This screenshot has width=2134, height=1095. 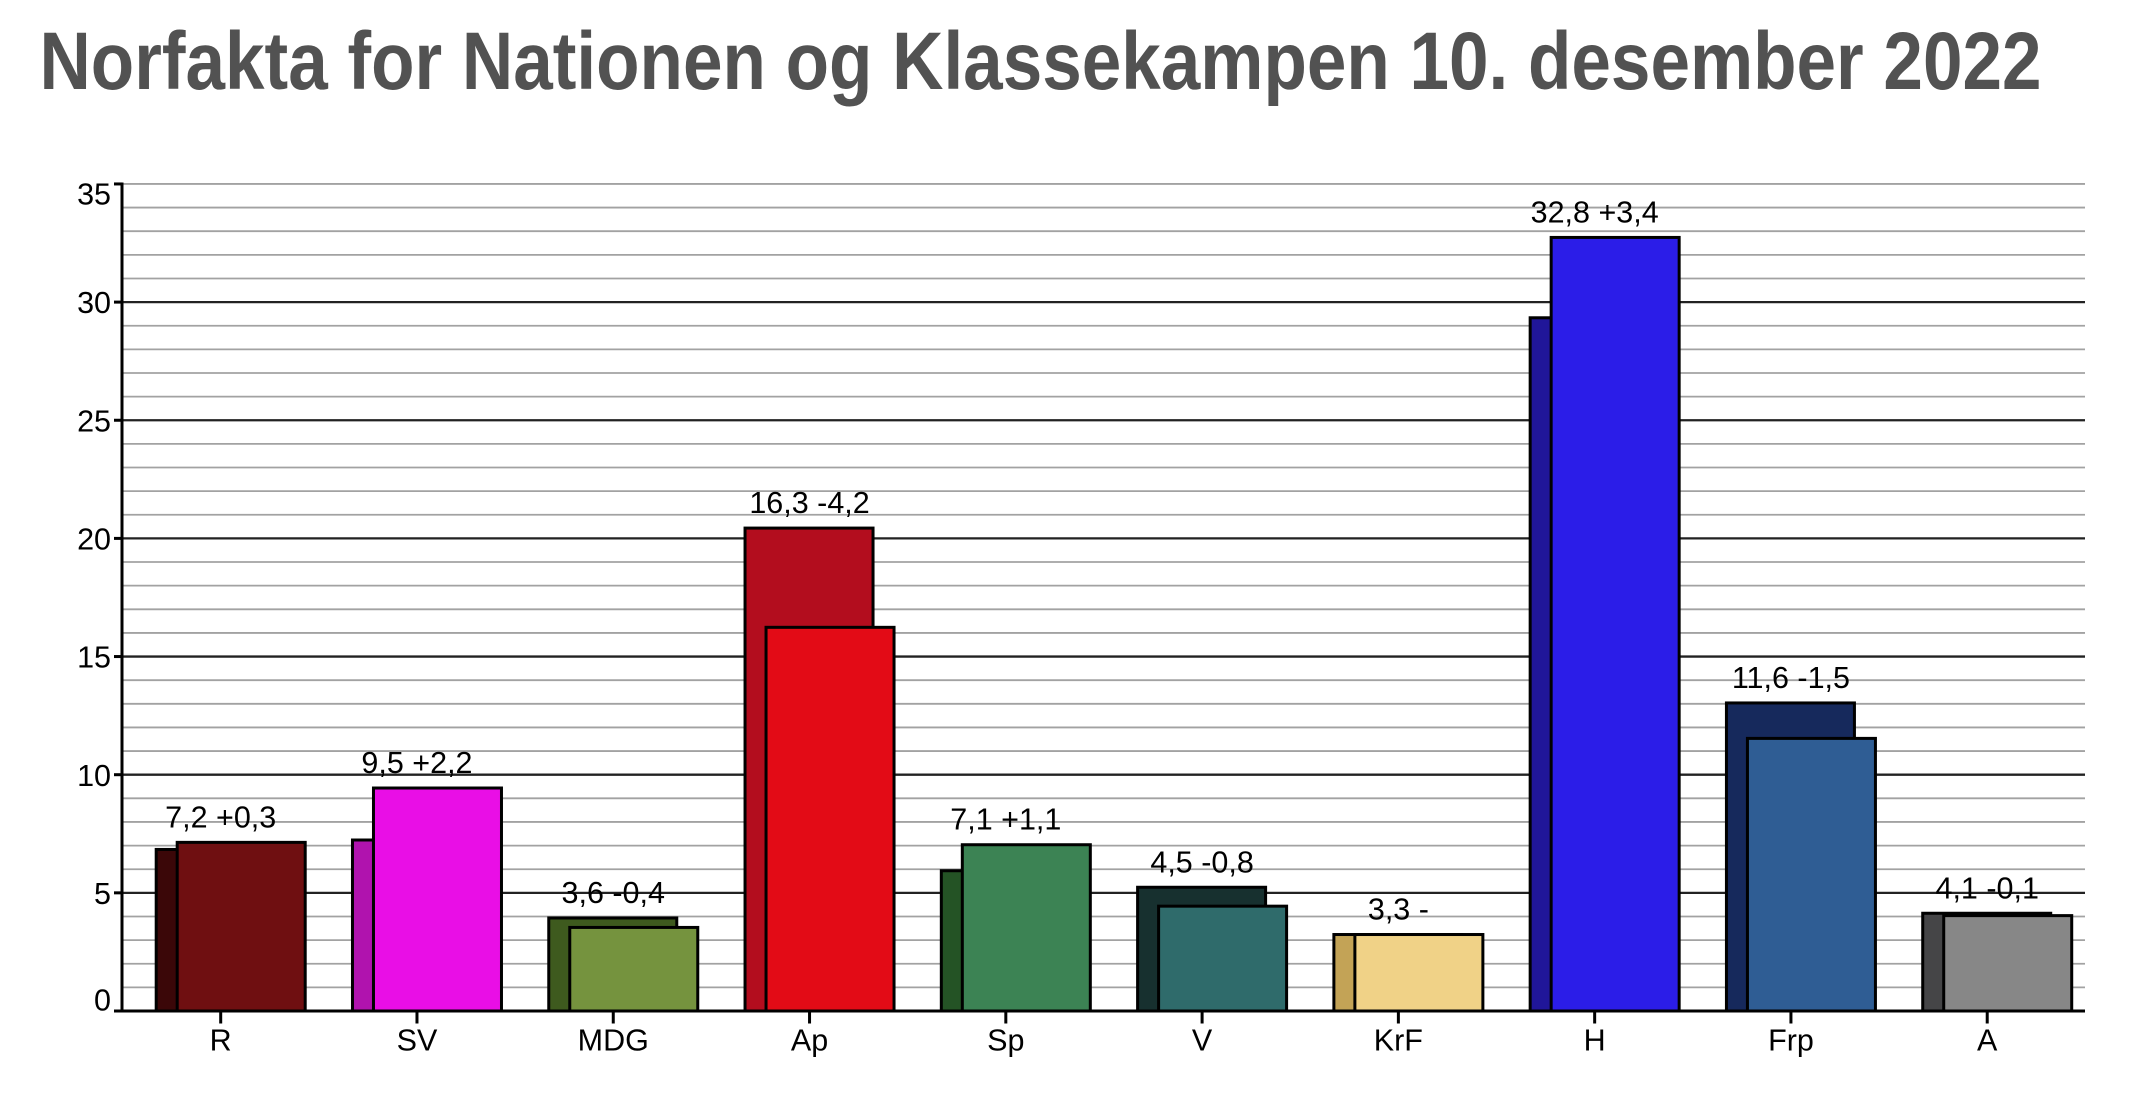 I want to click on svg-text: 7,2 +0,3, so click(x=220, y=817).